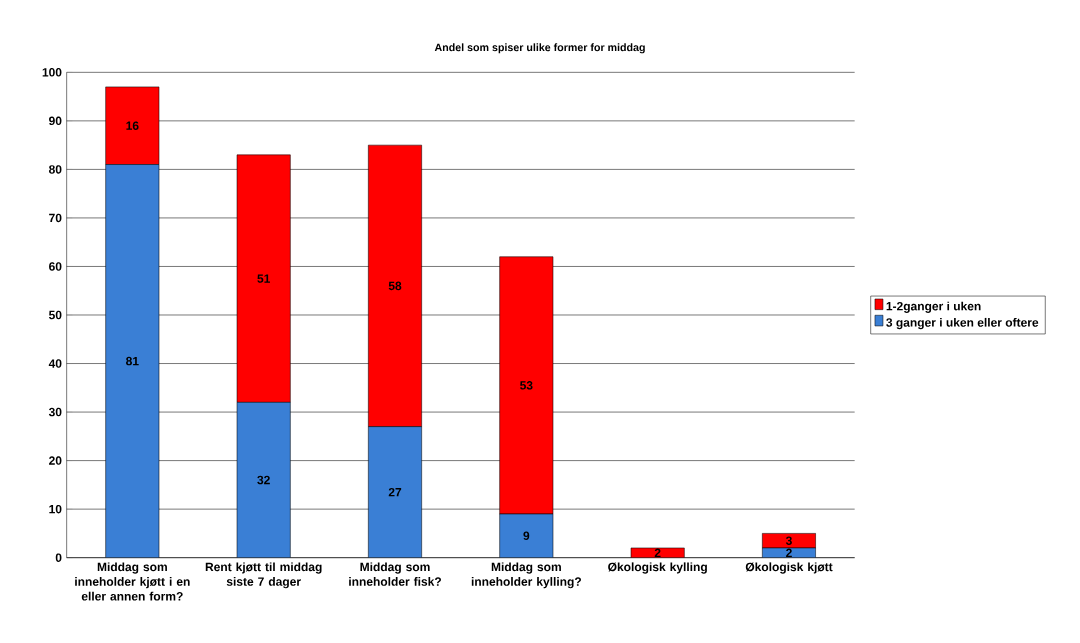 The height and width of the screenshot is (643, 1080). I want to click on x-tick-label: Økologisk kjøtt, so click(789, 568).